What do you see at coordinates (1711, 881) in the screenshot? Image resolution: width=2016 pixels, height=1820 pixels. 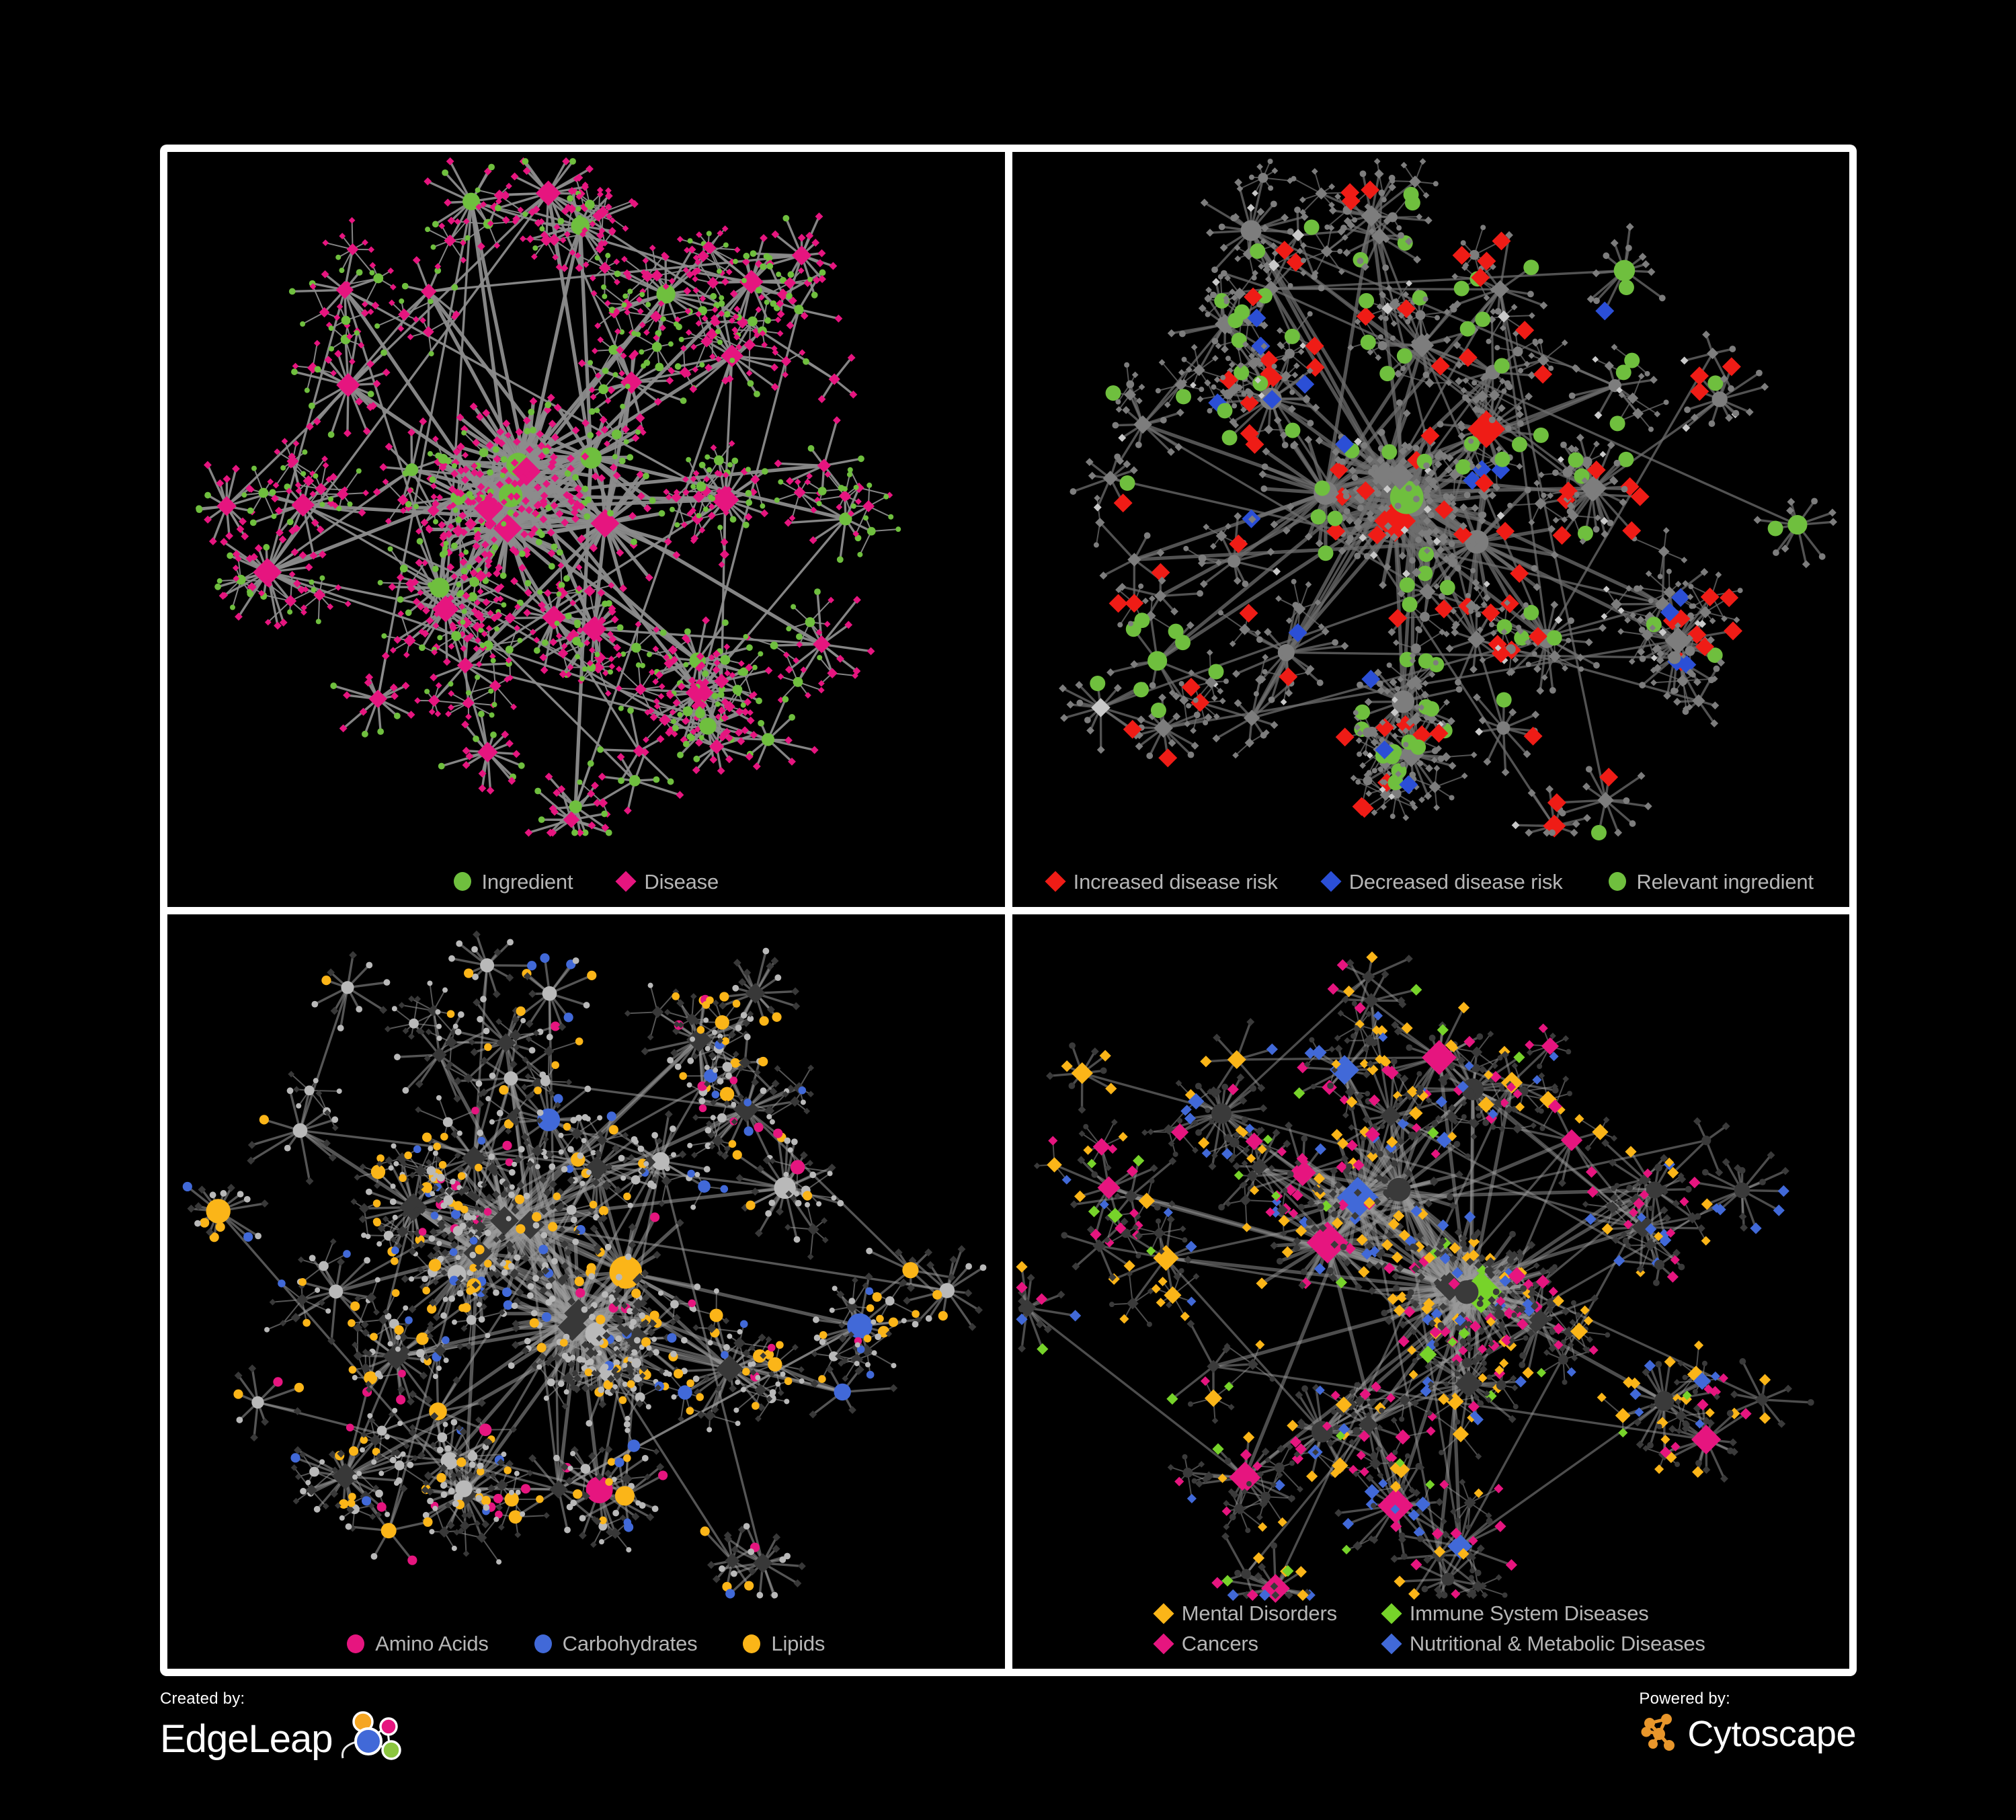 I see `legend-item-relevant-ingredient: Relevant ingredient` at bounding box center [1711, 881].